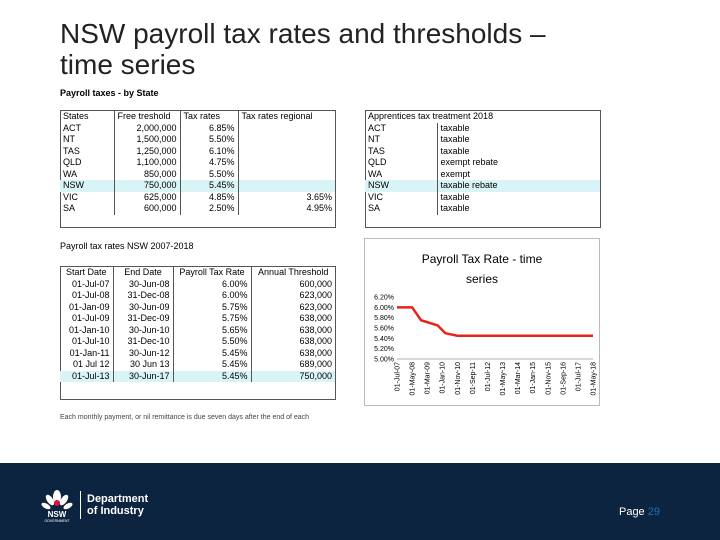 The width and height of the screenshot is (720, 540). What do you see at coordinates (653, 512) in the screenshot?
I see `page-number-value: 29` at bounding box center [653, 512].